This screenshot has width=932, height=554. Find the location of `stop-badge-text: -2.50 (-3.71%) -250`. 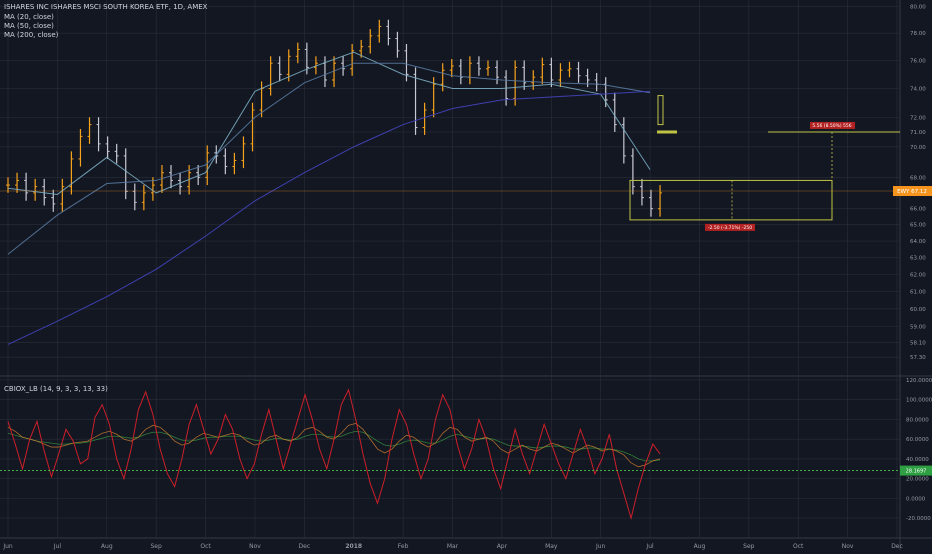

stop-badge-text: -2.50 (-3.71%) -250 is located at coordinates (730, 228).